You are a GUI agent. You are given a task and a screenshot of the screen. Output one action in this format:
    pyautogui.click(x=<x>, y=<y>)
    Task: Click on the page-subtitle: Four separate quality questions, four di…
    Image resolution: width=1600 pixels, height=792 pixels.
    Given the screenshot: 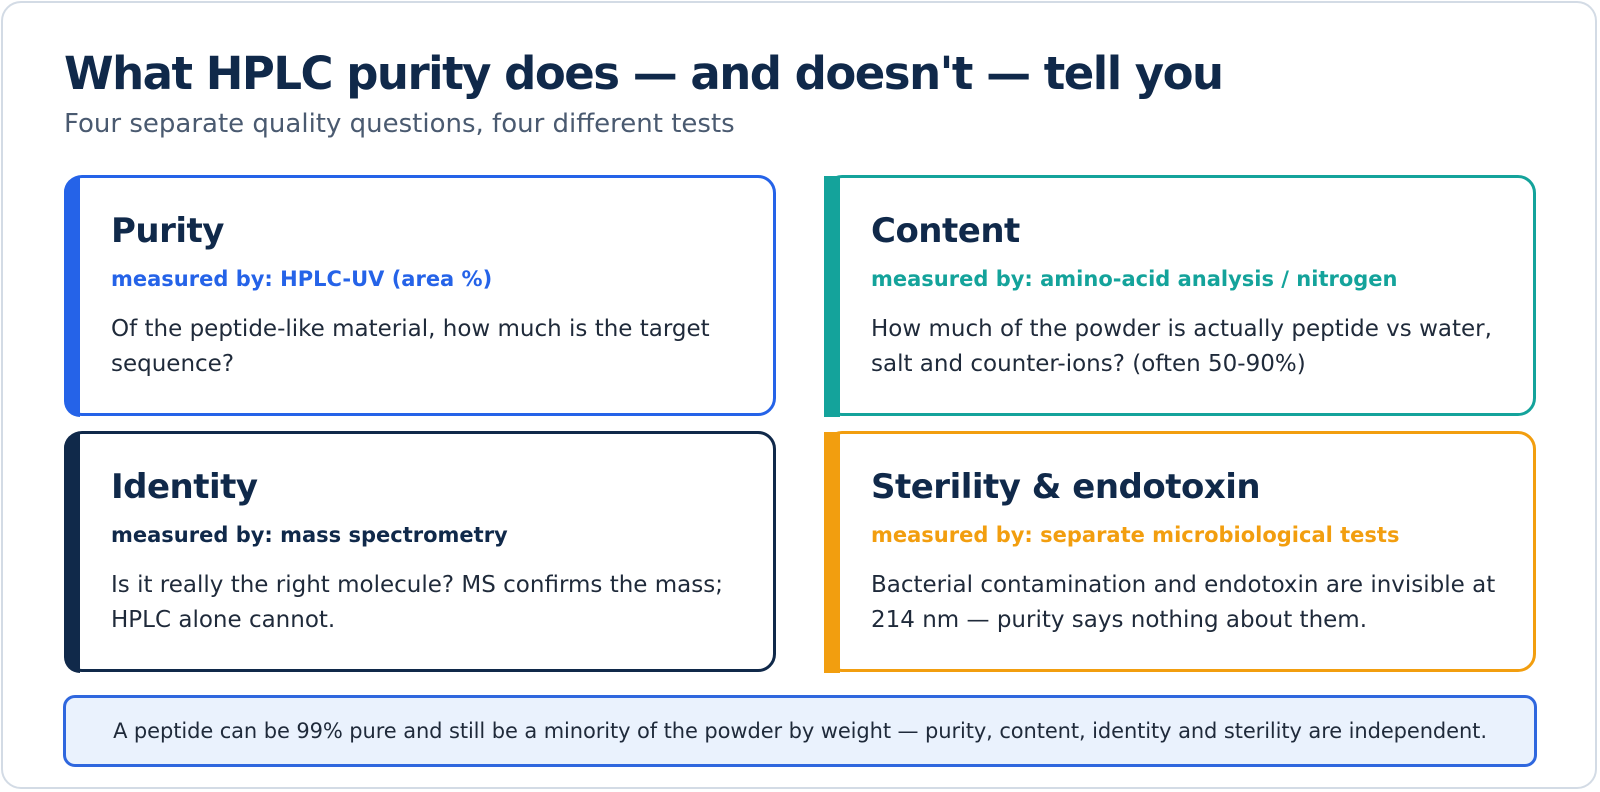 What is the action you would take?
    pyautogui.click(x=399, y=124)
    